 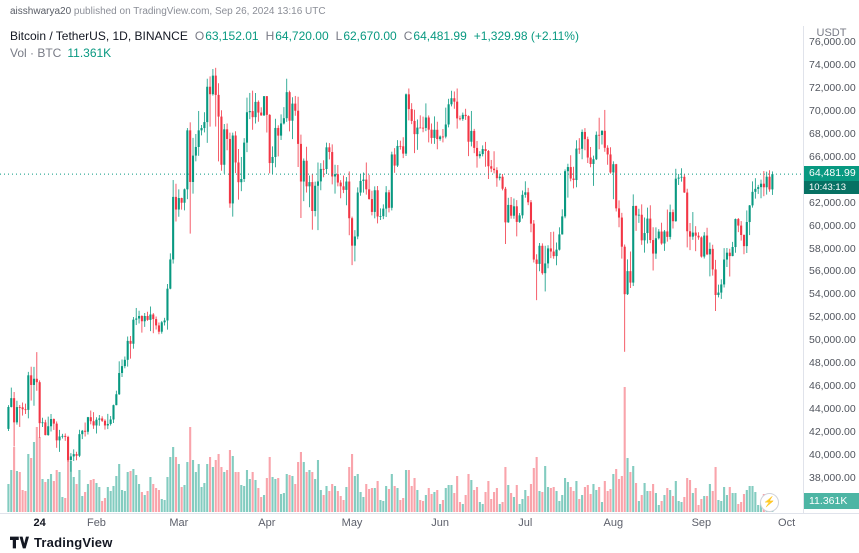 What do you see at coordinates (613, 523) in the screenshot?
I see `time-axis-label: Aug` at bounding box center [613, 523].